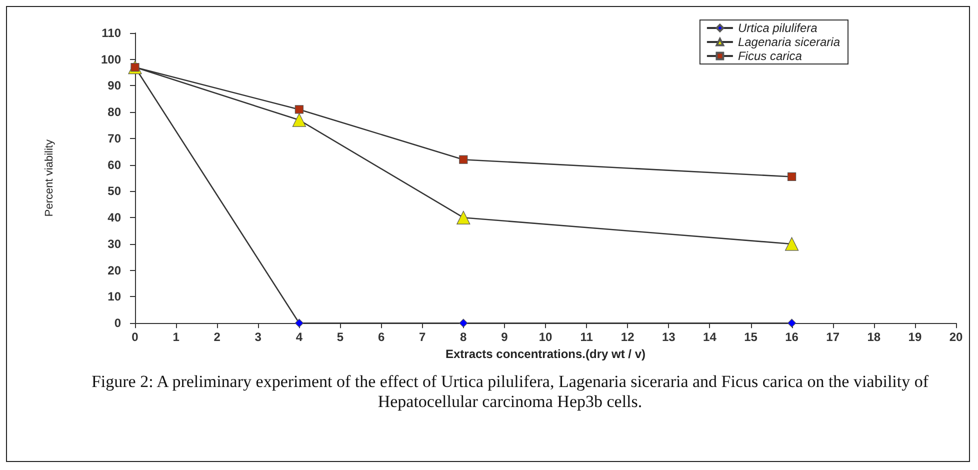  Describe the element at coordinates (115, 112) in the screenshot. I see `y-tick-label: 80` at that location.